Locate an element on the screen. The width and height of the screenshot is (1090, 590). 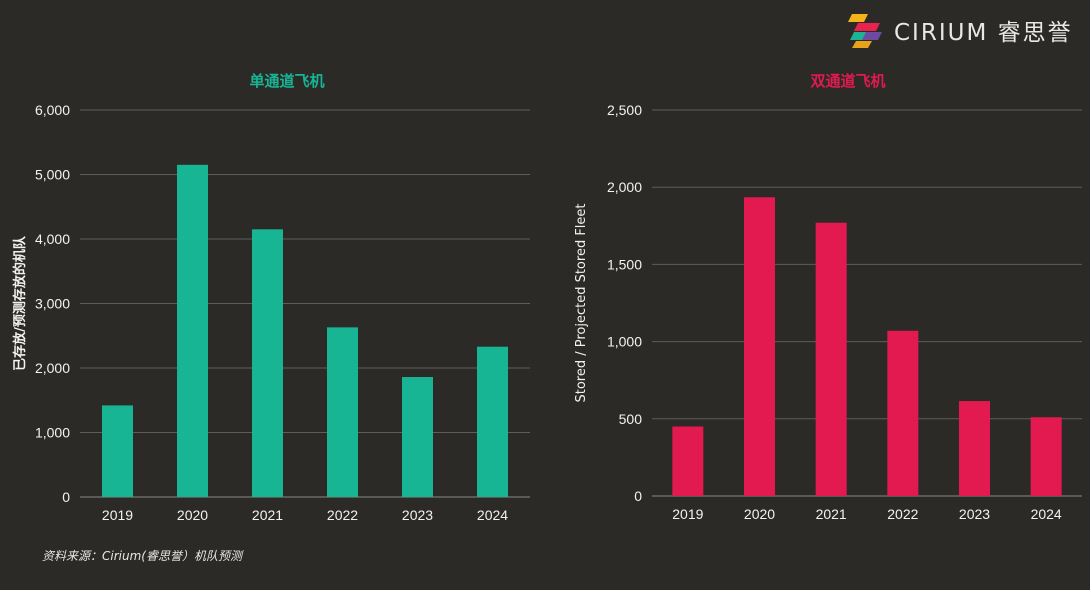
right-ytick-label: 2,000 is located at coordinates (624, 187).